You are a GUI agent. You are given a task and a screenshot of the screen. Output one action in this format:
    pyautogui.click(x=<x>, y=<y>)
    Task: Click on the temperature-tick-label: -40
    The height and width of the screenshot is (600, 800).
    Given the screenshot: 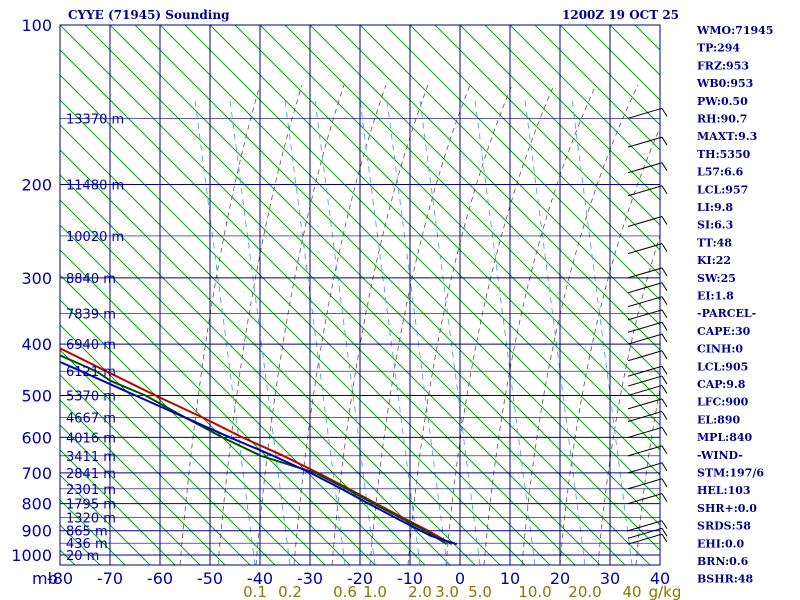 What is the action you would take?
    pyautogui.click(x=260, y=578)
    